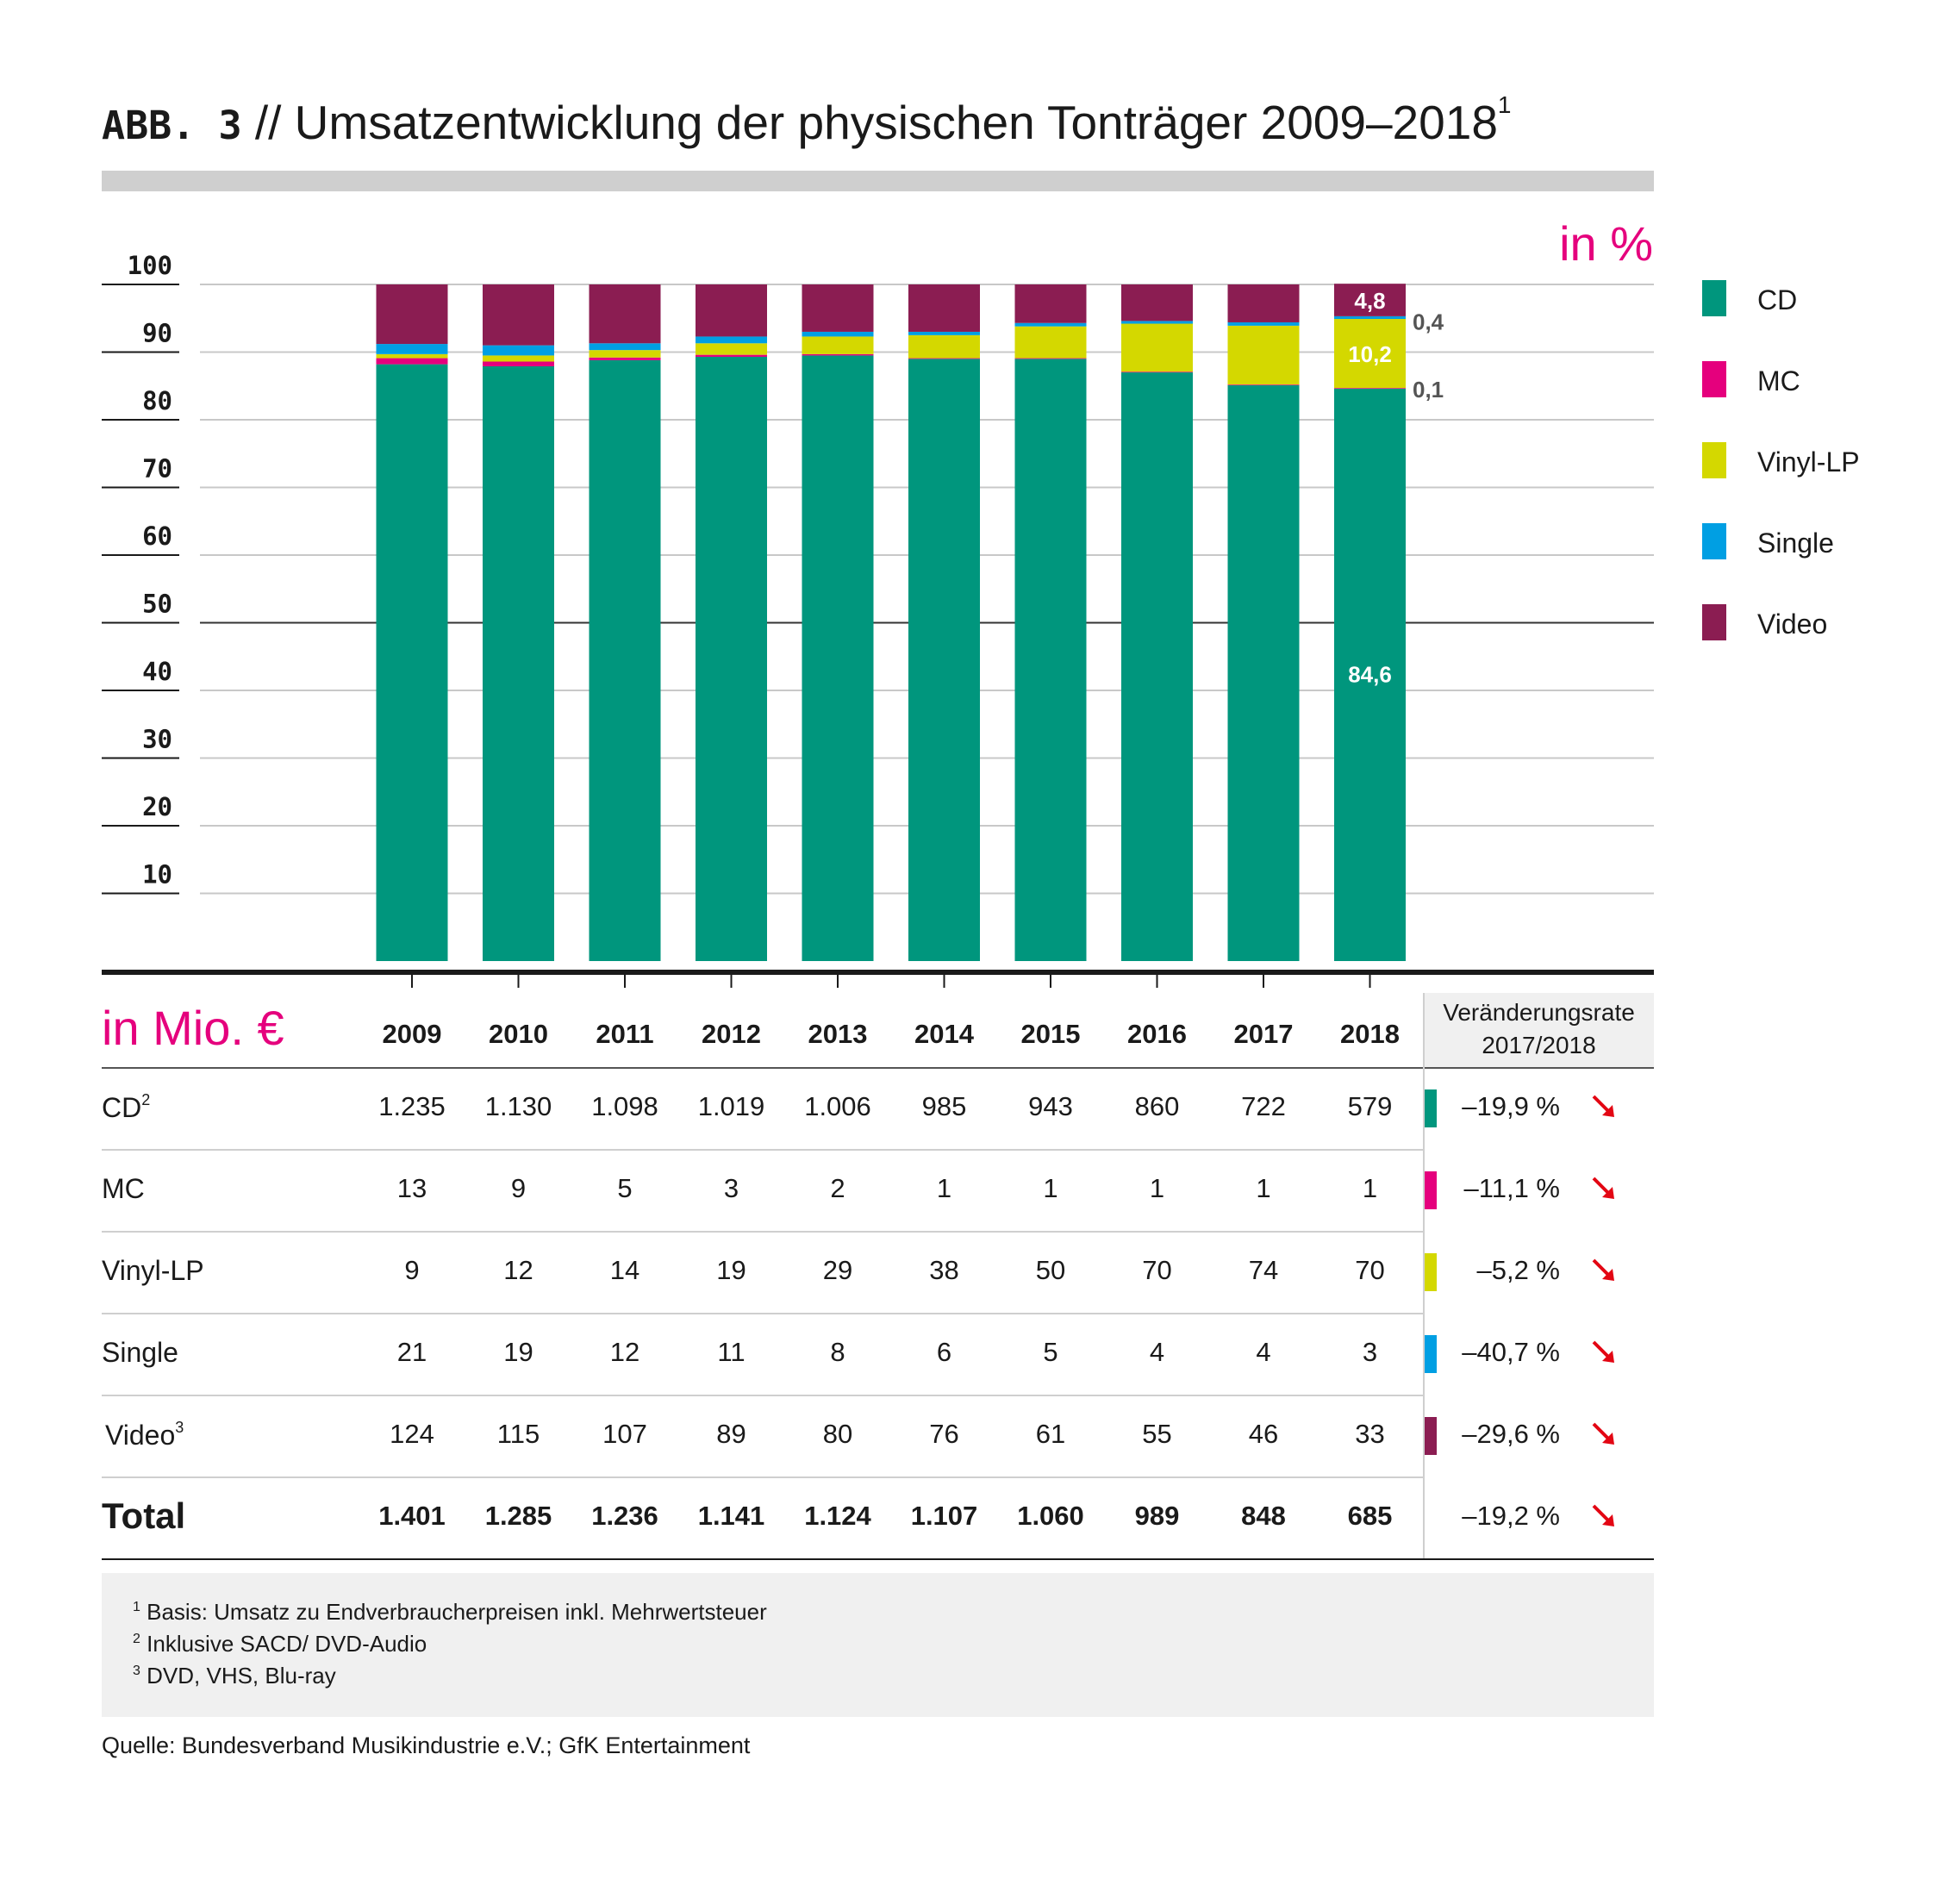  I want to click on y-tick-label: 80, so click(157, 400).